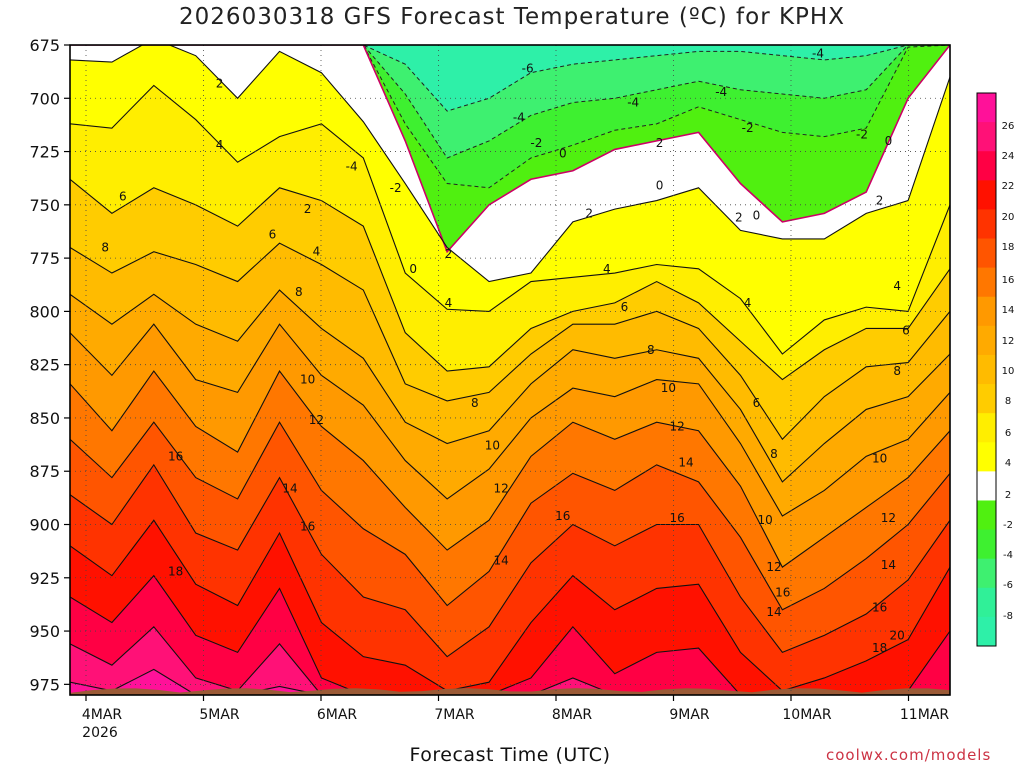  Describe the element at coordinates (219, 715) in the screenshot. I see `x-tick-label-5mar: 5MAR` at that location.